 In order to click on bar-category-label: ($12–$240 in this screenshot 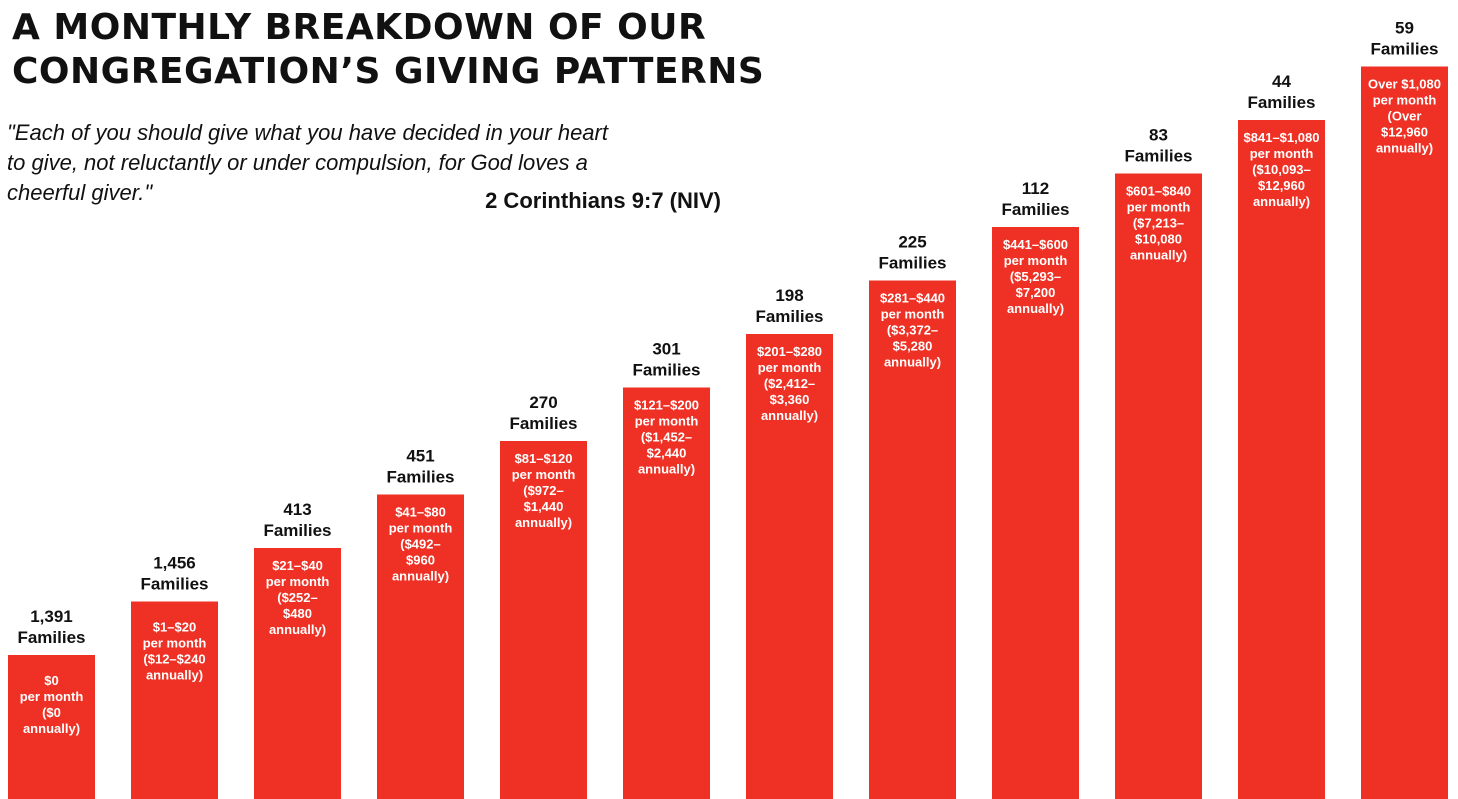, I will do `click(174, 659)`.